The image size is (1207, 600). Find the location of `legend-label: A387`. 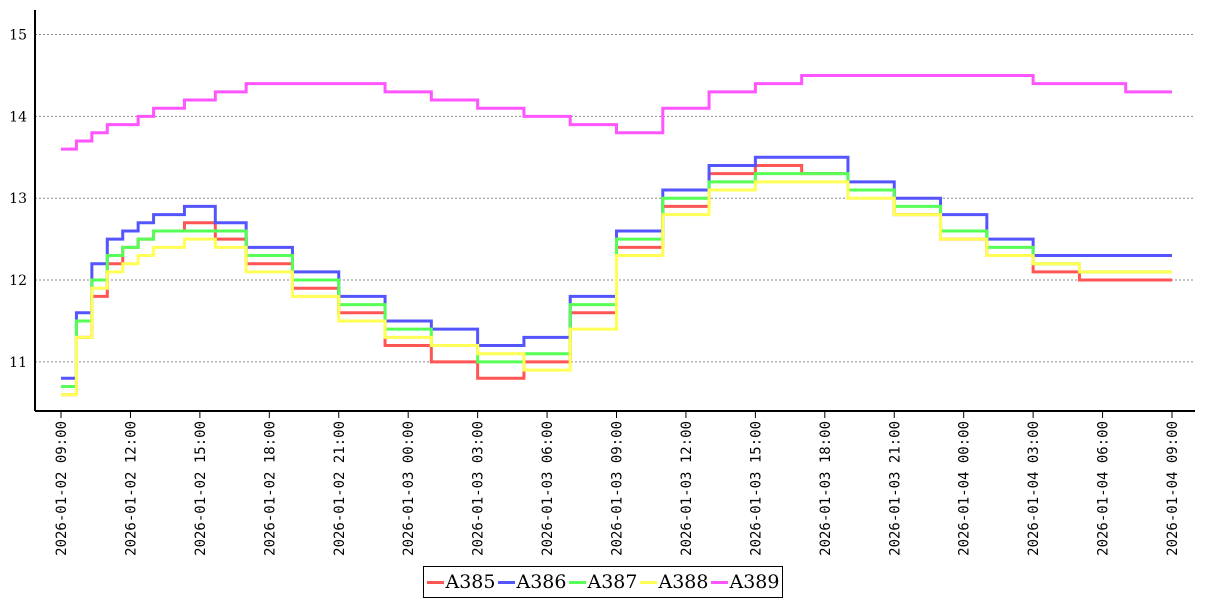

legend-label: A387 is located at coordinates (612, 582).